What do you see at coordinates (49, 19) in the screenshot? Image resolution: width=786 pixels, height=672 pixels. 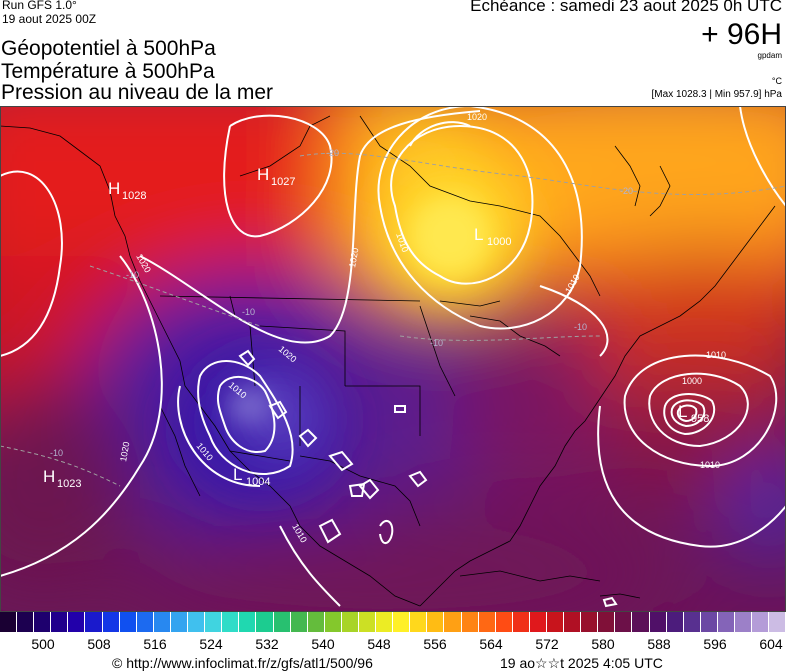 I see `run-date: 19 aout 2025 00Z` at bounding box center [49, 19].